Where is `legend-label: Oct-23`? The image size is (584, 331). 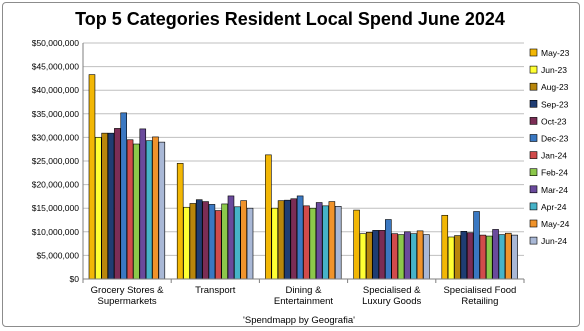 legend-label: Oct-23 is located at coordinates (554, 121).